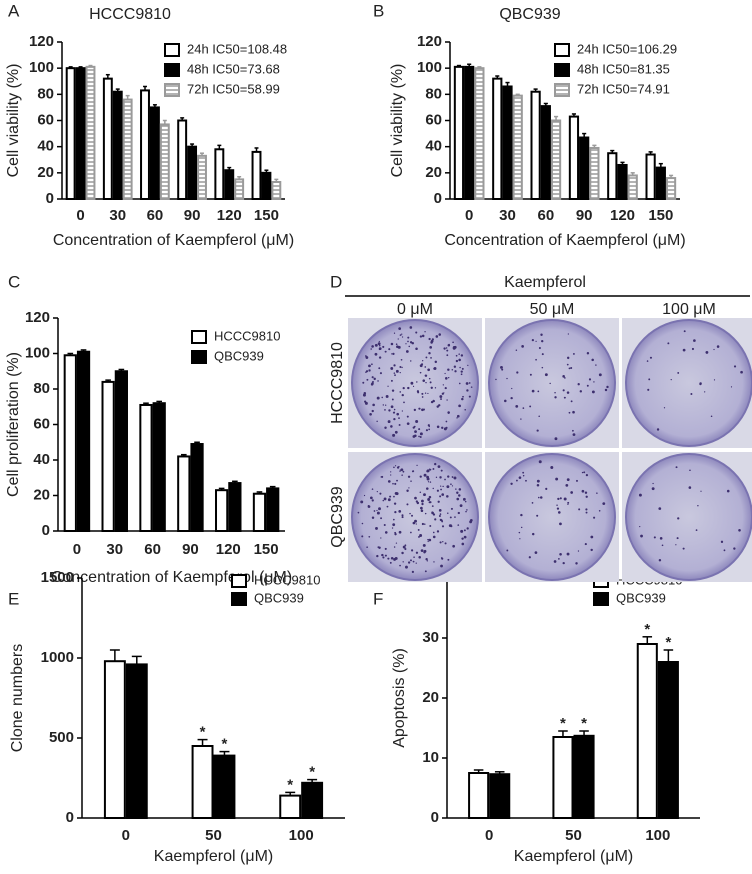  I want to click on x-tick-label: 120, so click(228, 549).